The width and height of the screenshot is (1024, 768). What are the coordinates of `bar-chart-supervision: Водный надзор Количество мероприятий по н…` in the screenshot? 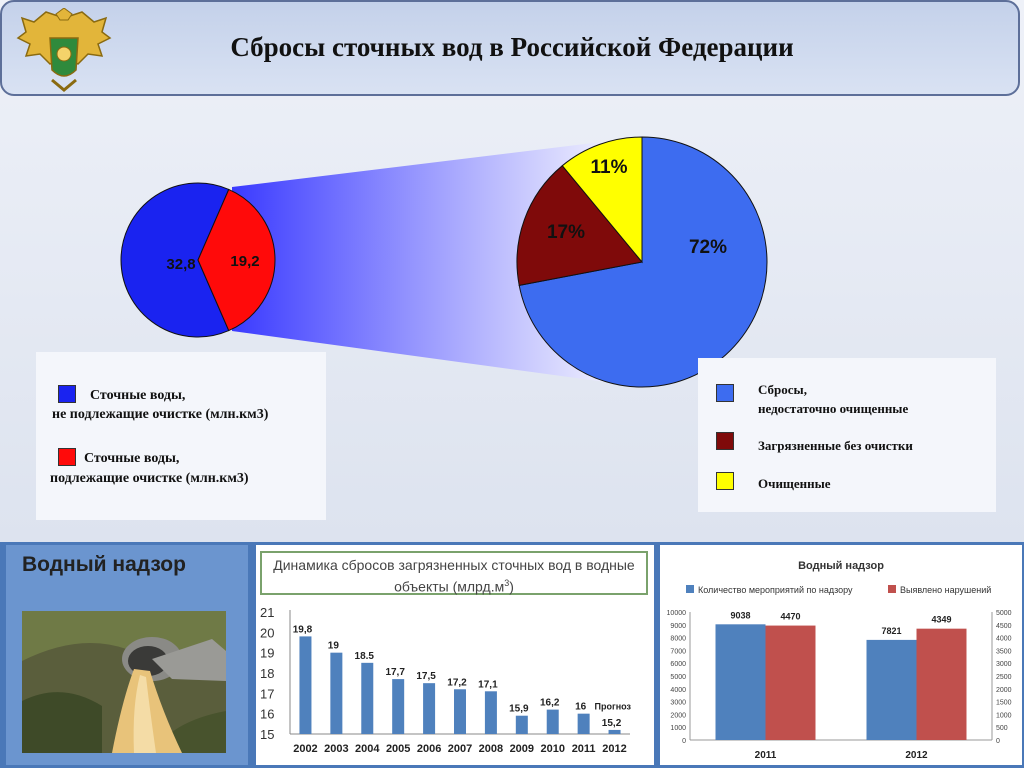 It's located at (839, 660).